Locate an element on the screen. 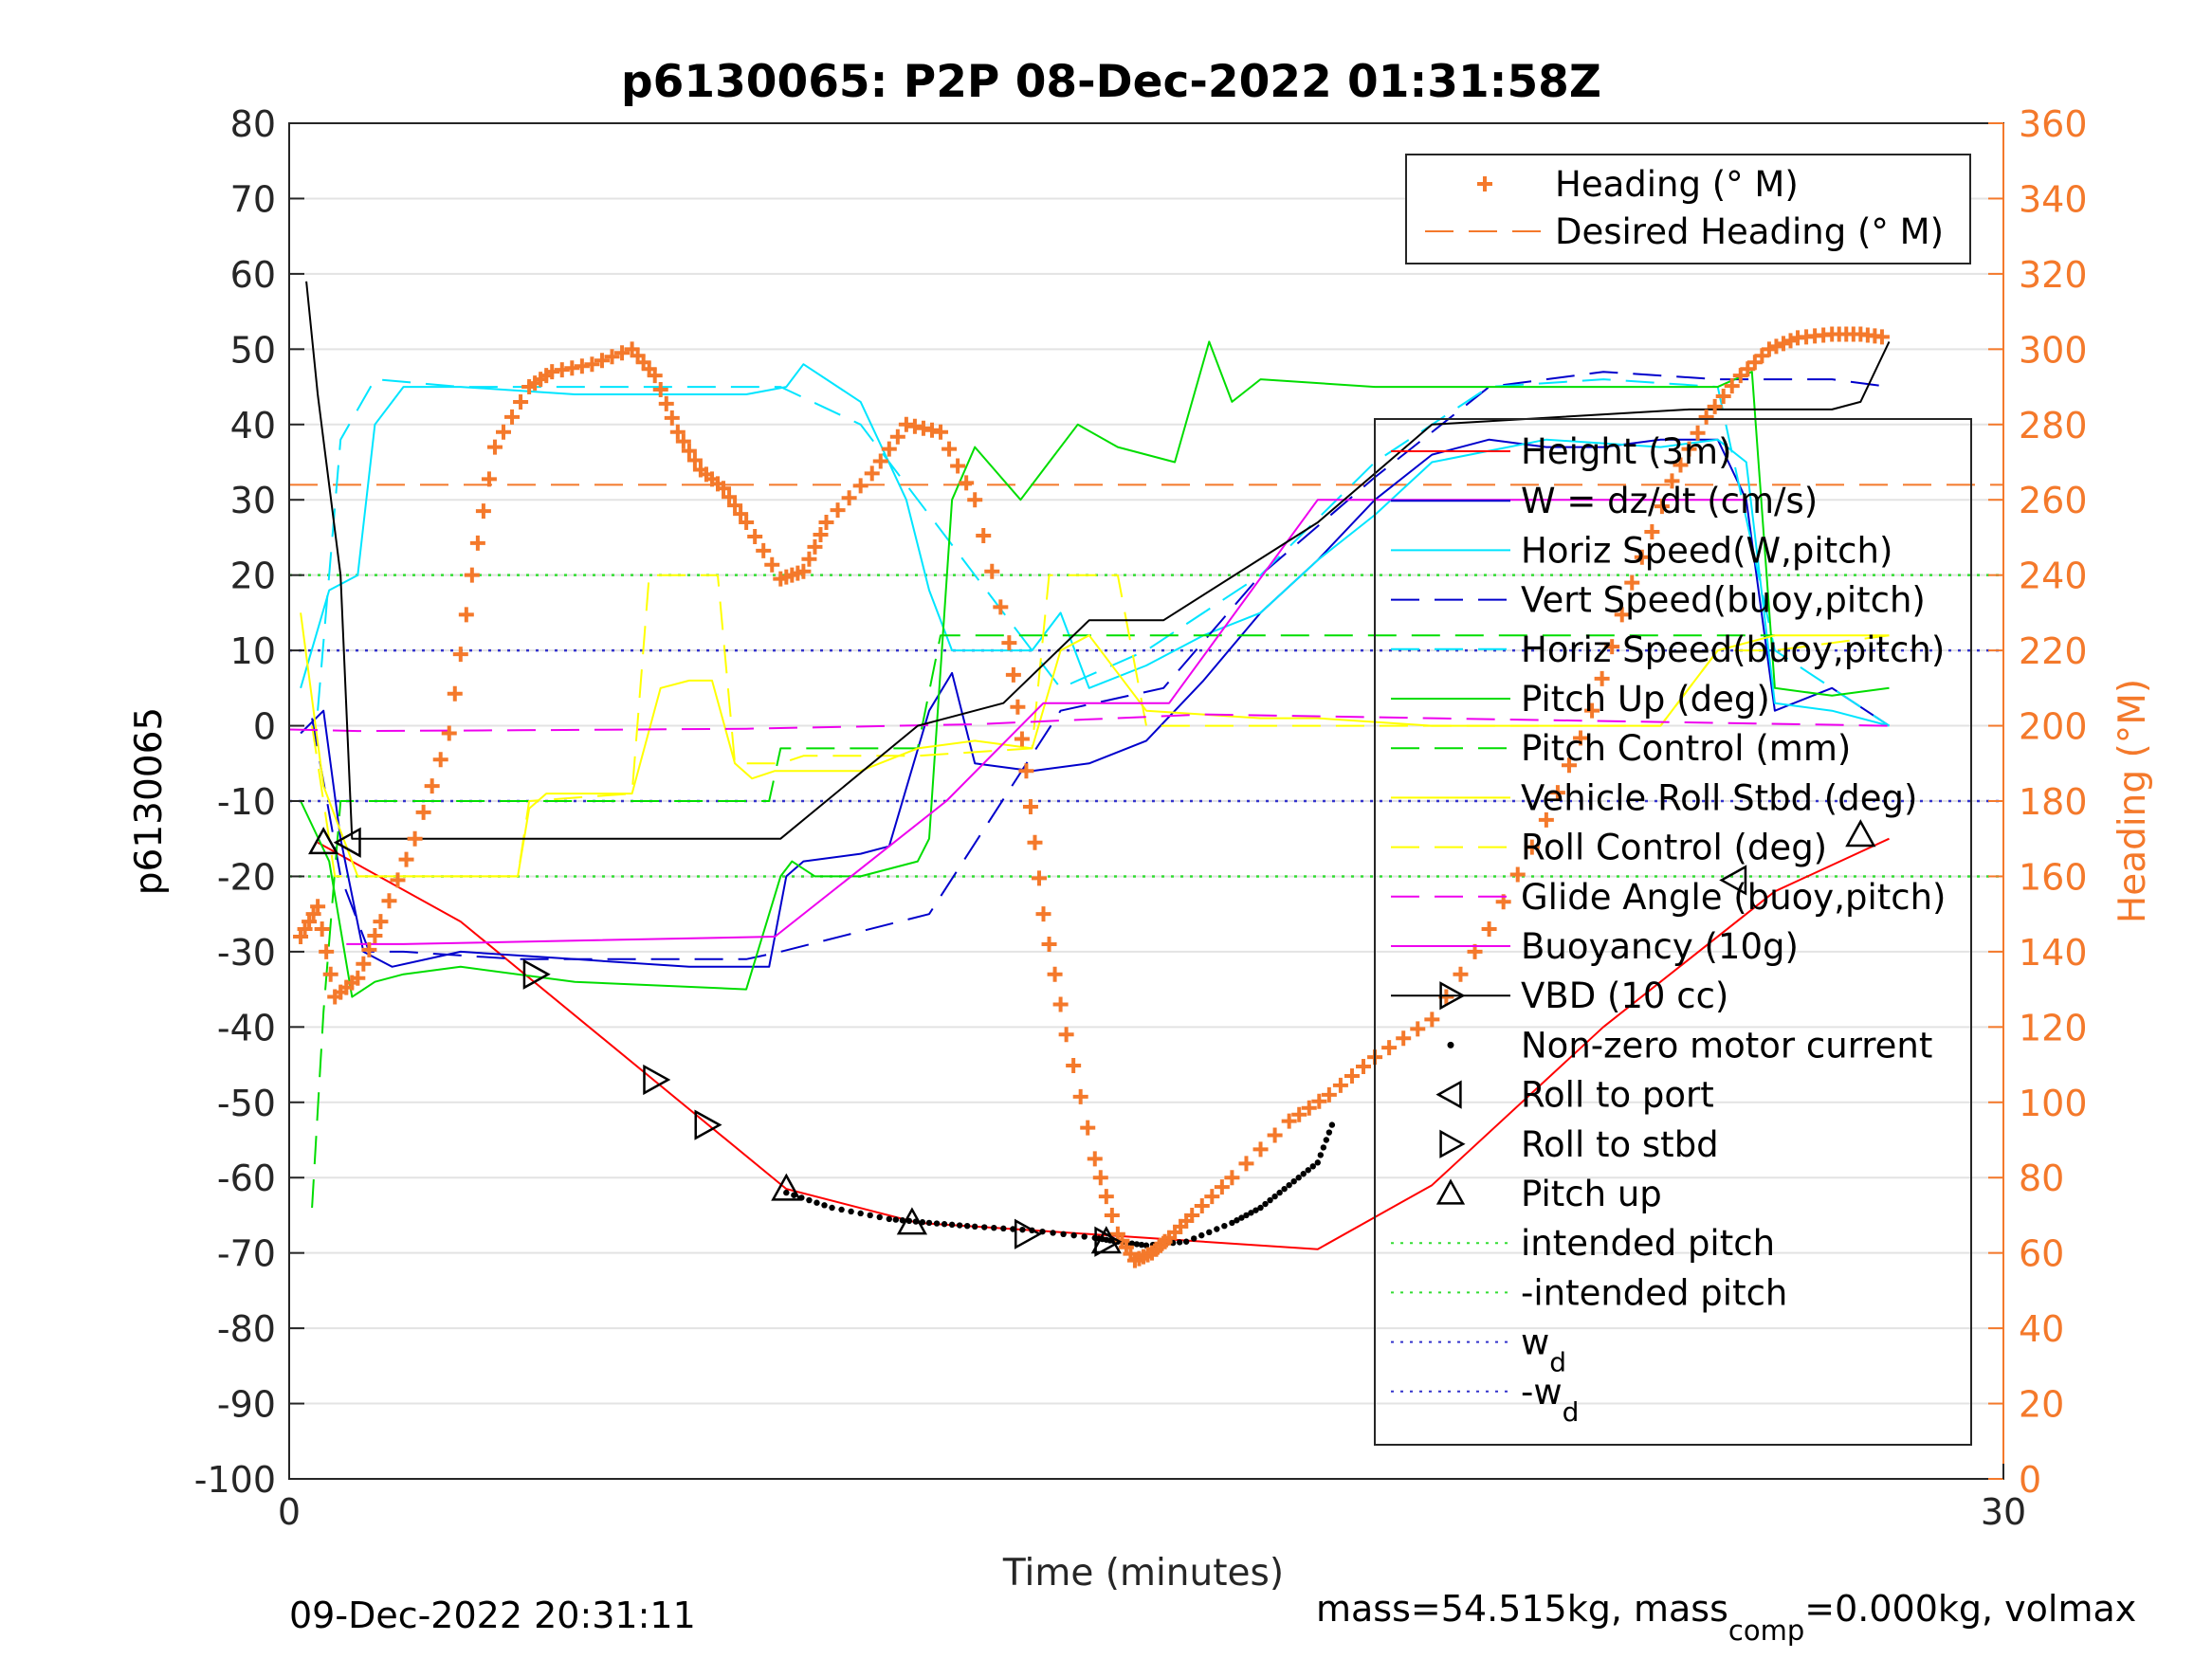 Image resolution: width=2212 pixels, height=1659 pixels. legend-label-heading-m: Heading (° M) is located at coordinates (1677, 184).